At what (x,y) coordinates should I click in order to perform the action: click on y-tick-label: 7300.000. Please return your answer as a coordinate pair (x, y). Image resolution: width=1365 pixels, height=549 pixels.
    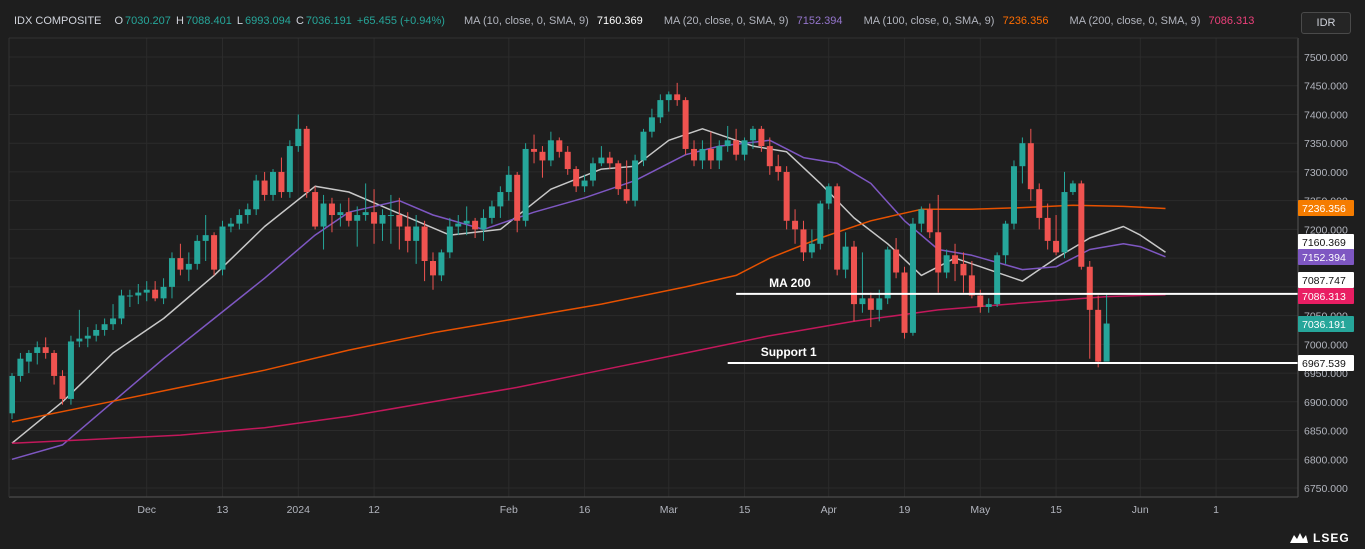
    Looking at the image, I should click on (1326, 173).